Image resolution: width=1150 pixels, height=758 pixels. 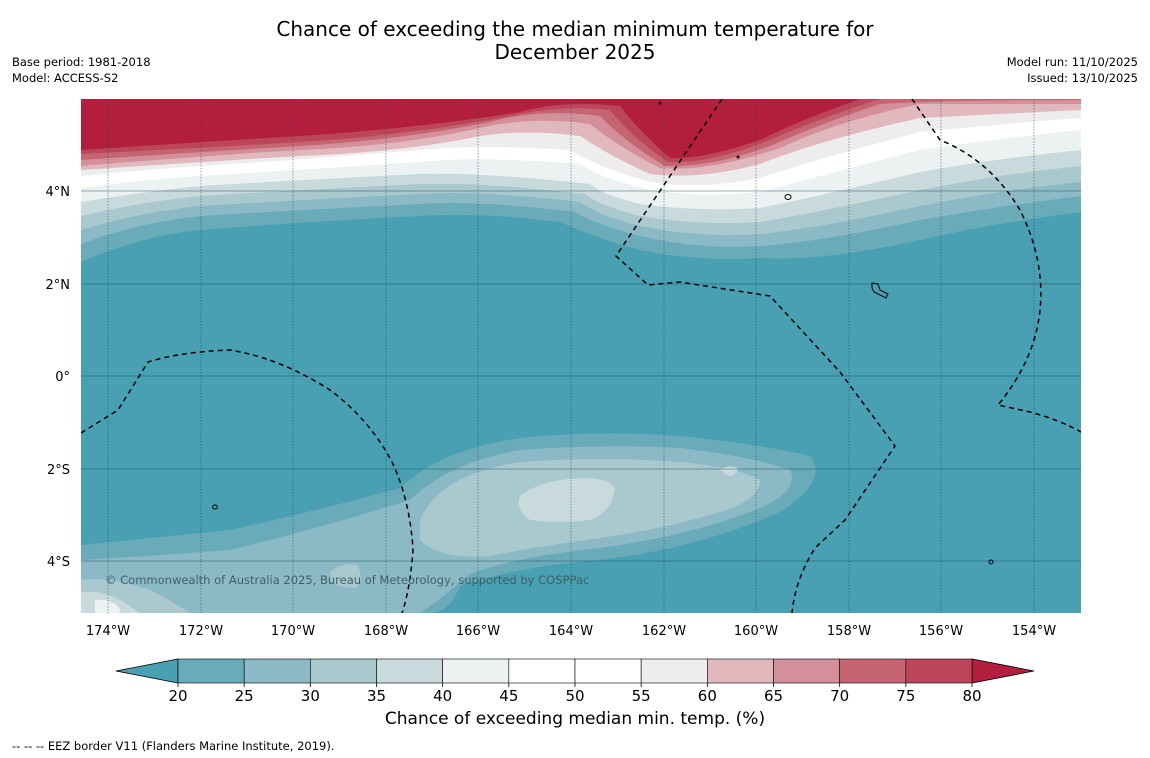 I want to click on lon-label-156w: 156°W, so click(x=941, y=631).